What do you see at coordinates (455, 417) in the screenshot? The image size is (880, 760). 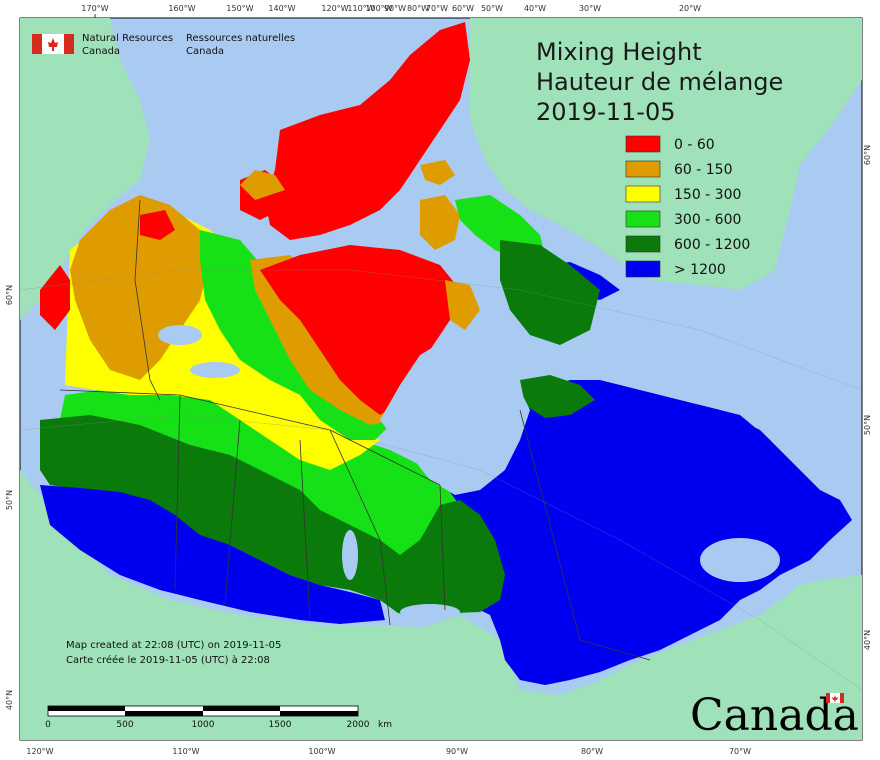 I see `hudson-bay` at bounding box center [455, 417].